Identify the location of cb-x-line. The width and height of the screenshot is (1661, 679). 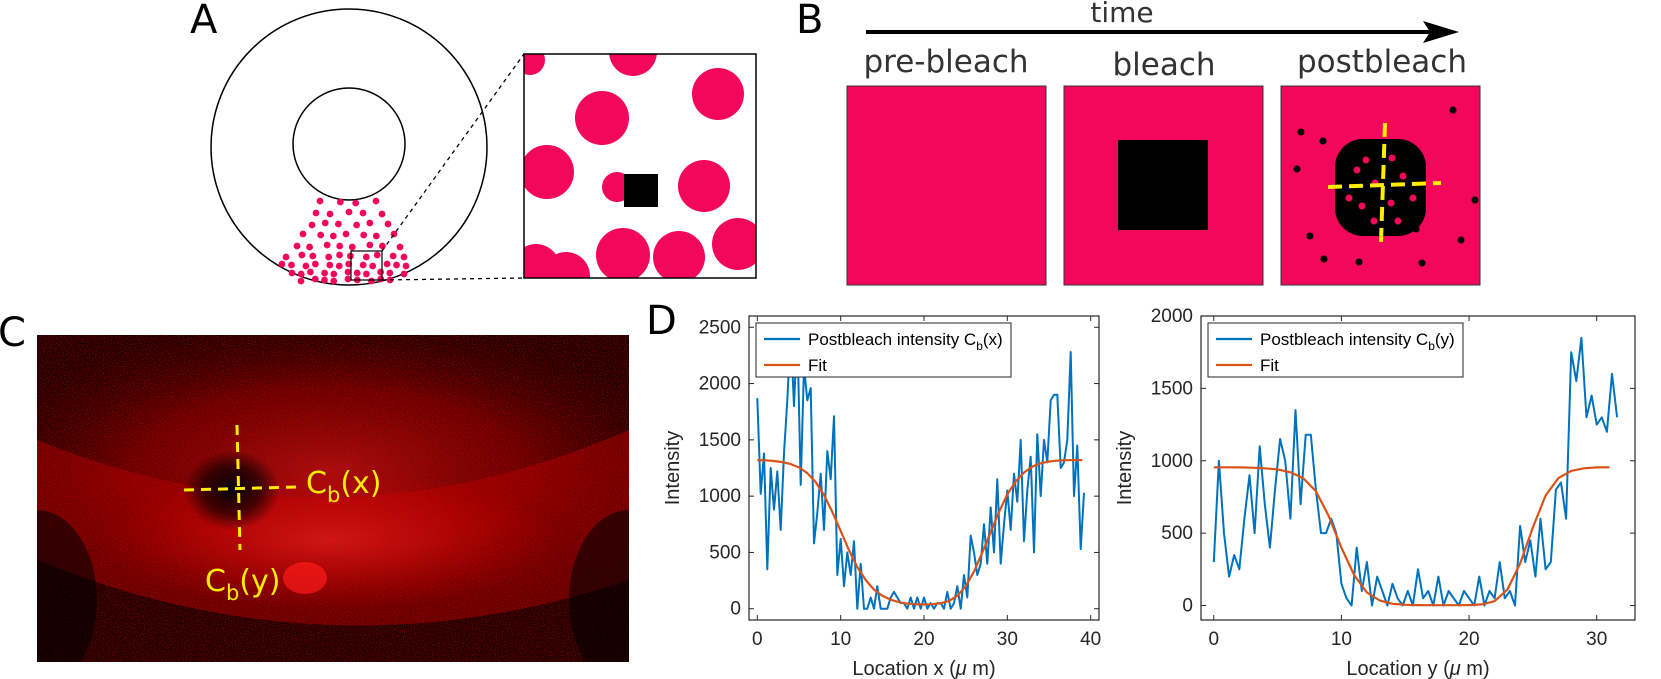
(240, 488).